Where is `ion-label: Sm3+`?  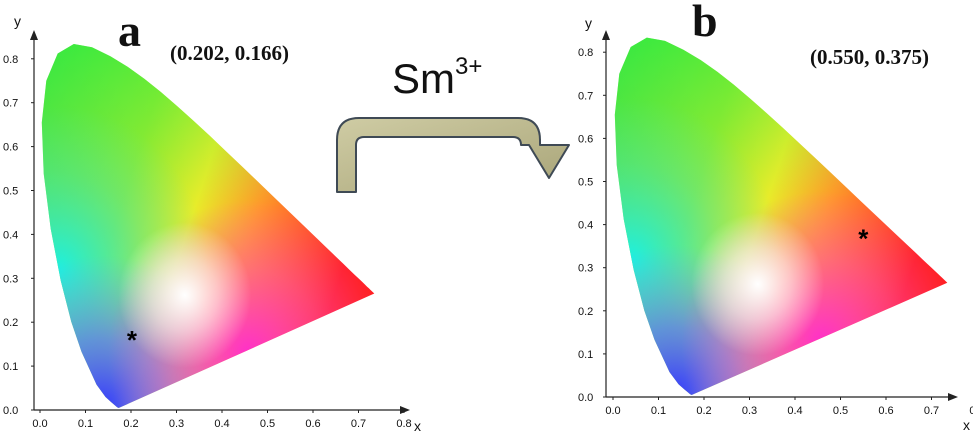 ion-label: Sm3+ is located at coordinates (437, 77).